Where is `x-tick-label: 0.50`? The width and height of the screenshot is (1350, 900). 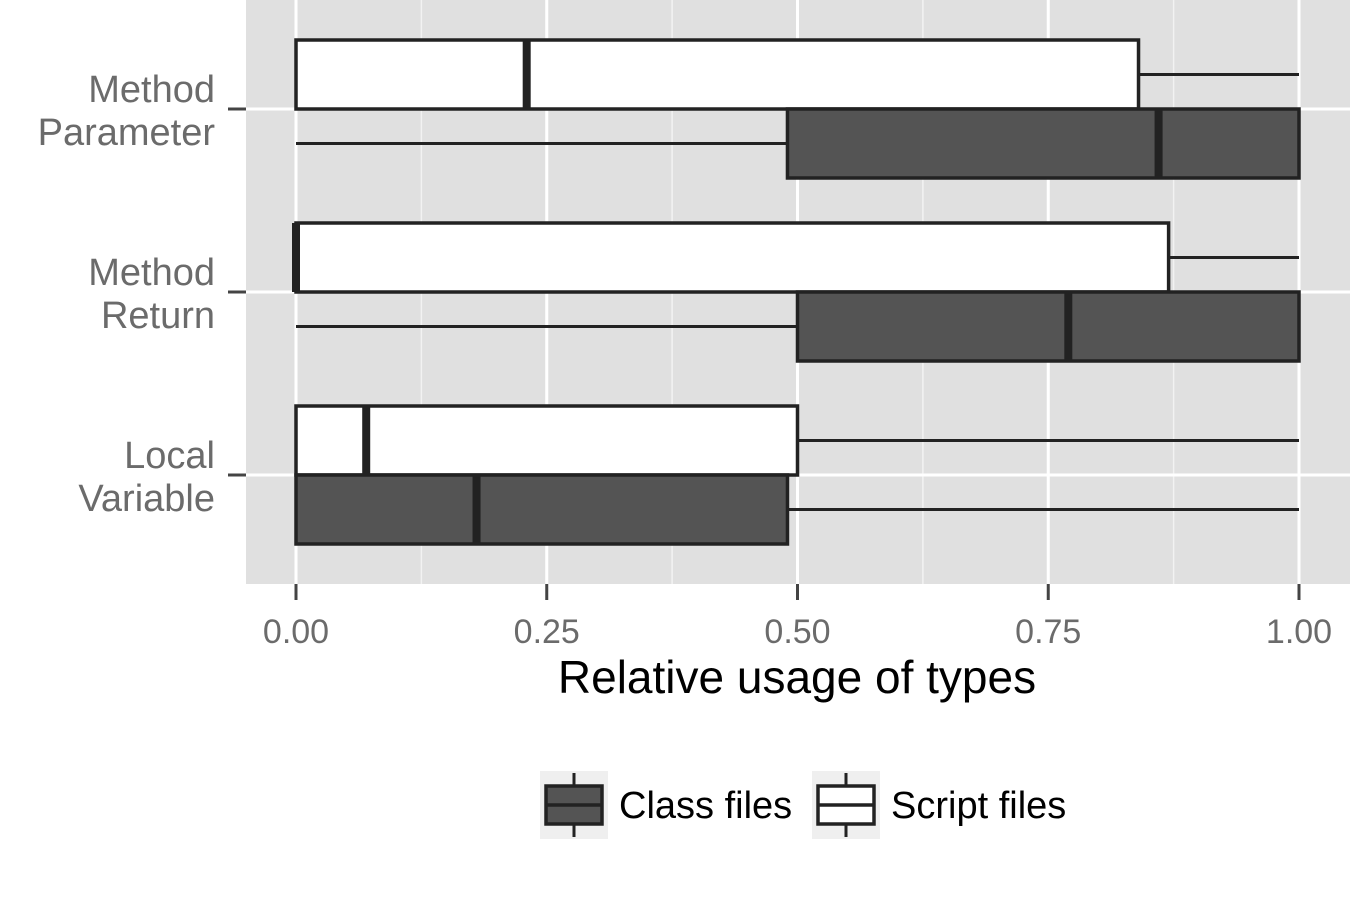
x-tick-label: 0.50 is located at coordinates (797, 632).